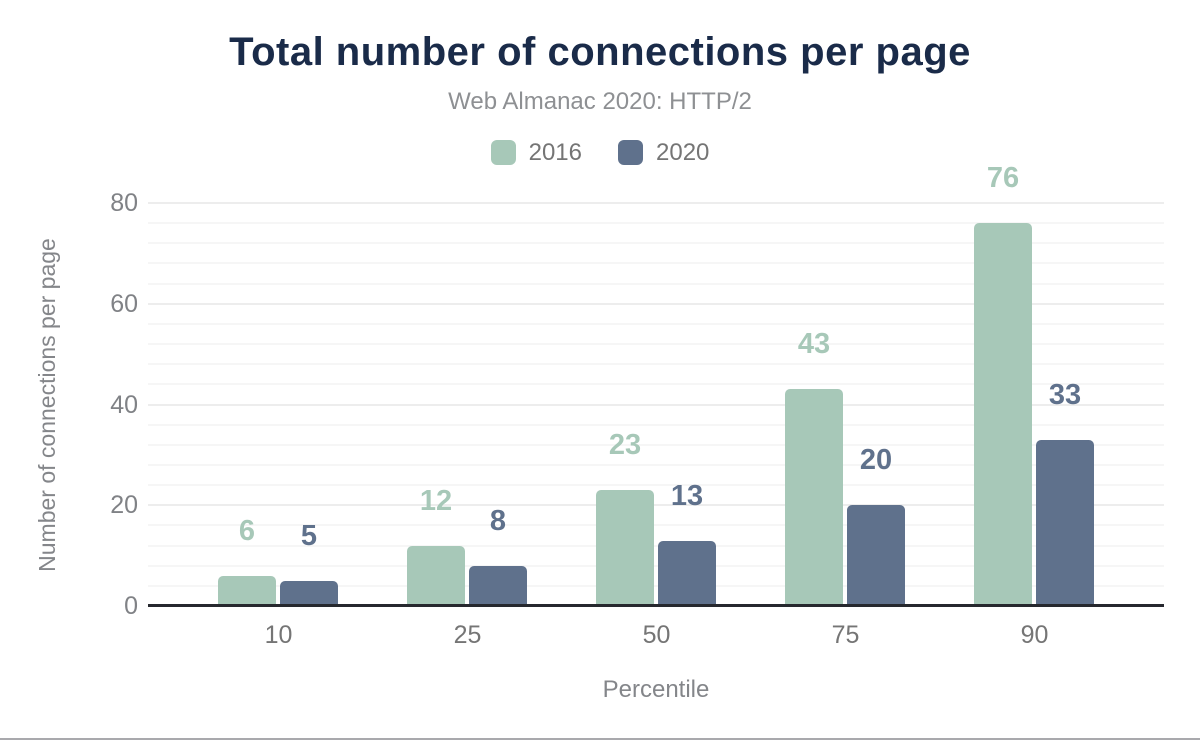 The width and height of the screenshot is (1200, 742). Describe the element at coordinates (876, 460) in the screenshot. I see `value-label-2020-p75: 20` at that location.